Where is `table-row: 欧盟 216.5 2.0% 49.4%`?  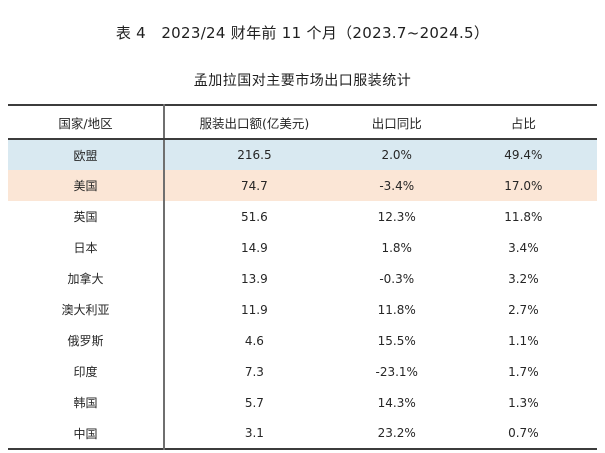
table-row: 欧盟 216.5 2.0% 49.4% is located at coordinates (302, 154).